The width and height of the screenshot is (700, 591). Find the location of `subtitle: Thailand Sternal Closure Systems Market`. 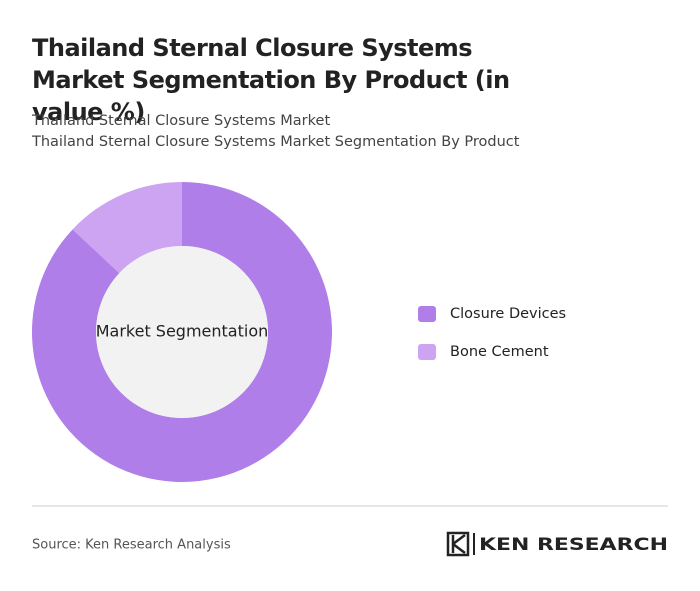

subtitle: Thailand Sternal Closure Systems Market is located at coordinates (181, 121).